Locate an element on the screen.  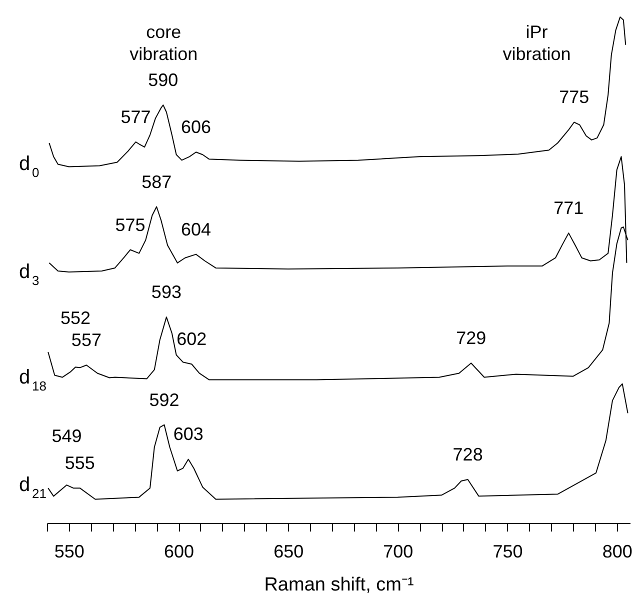
annotation: 603 is located at coordinates (188, 434).